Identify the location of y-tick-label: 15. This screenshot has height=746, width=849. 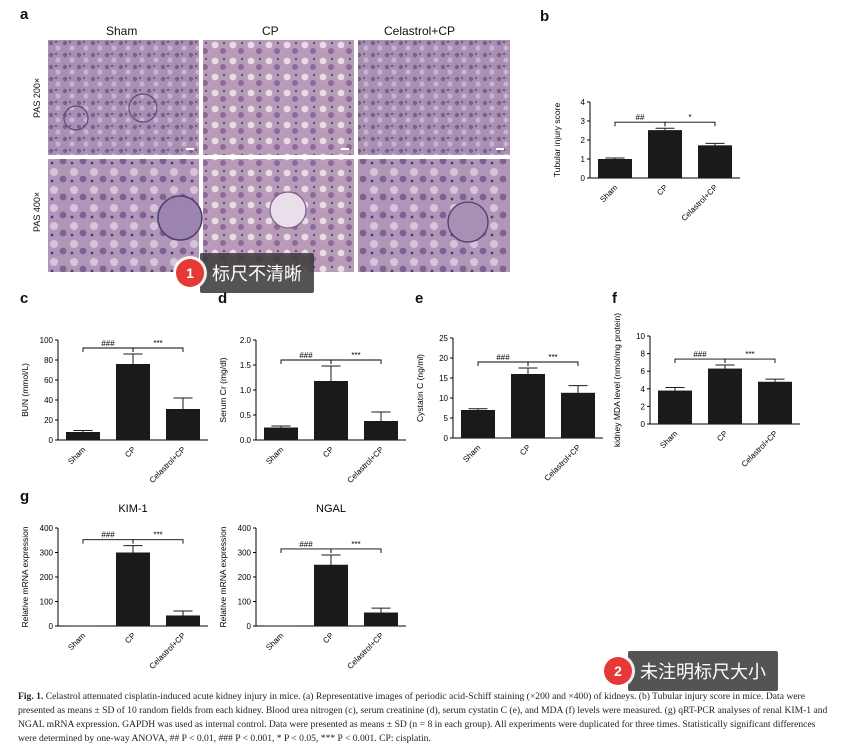
(443, 378).